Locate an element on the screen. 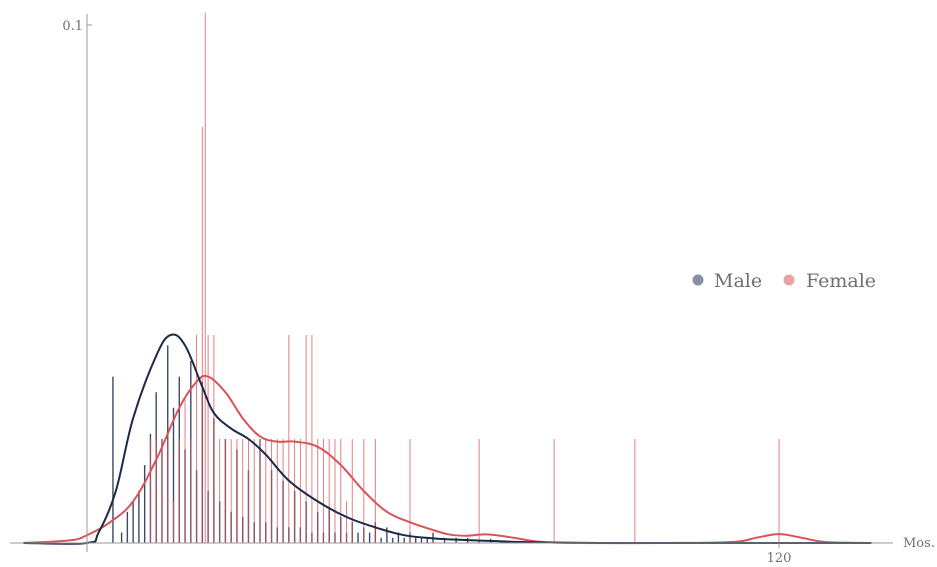  y-tick-label: 0.1 is located at coordinates (72, 26).